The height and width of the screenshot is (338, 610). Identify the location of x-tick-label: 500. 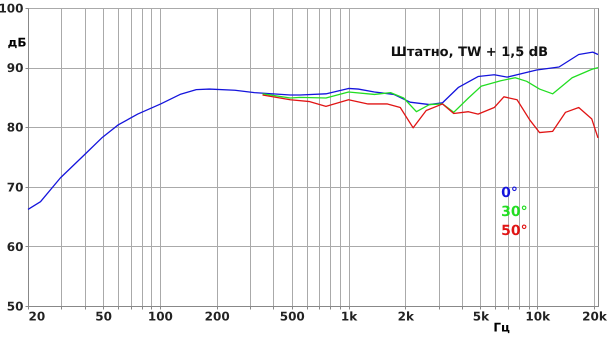
(292, 317).